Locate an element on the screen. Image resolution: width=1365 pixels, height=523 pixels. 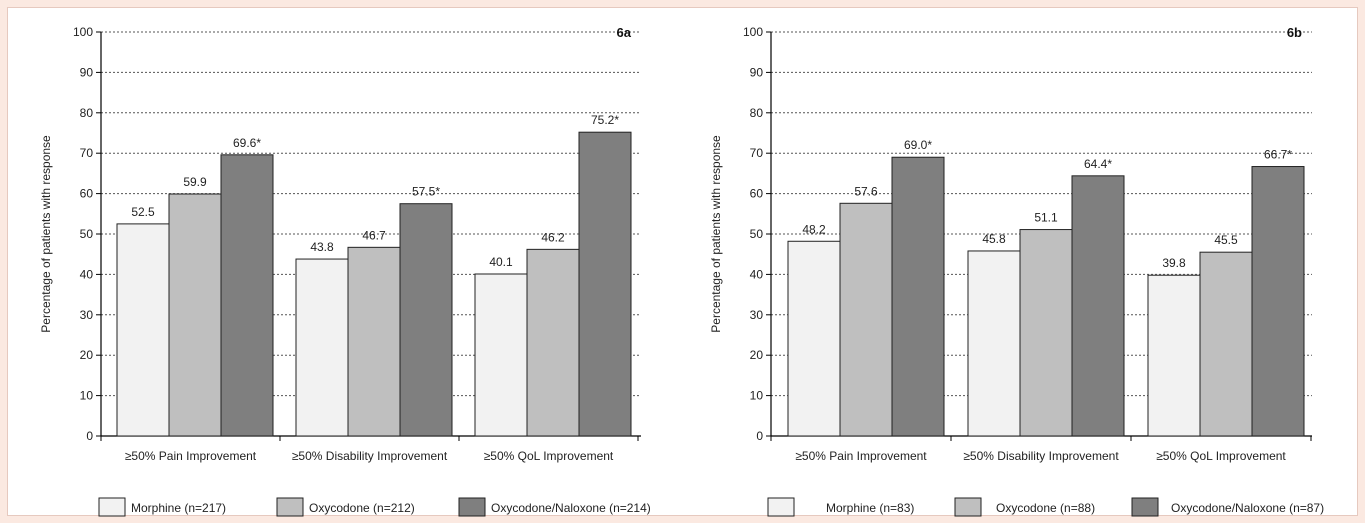
legend-label: Oxycodone (n=212) is located at coordinates (362, 508).